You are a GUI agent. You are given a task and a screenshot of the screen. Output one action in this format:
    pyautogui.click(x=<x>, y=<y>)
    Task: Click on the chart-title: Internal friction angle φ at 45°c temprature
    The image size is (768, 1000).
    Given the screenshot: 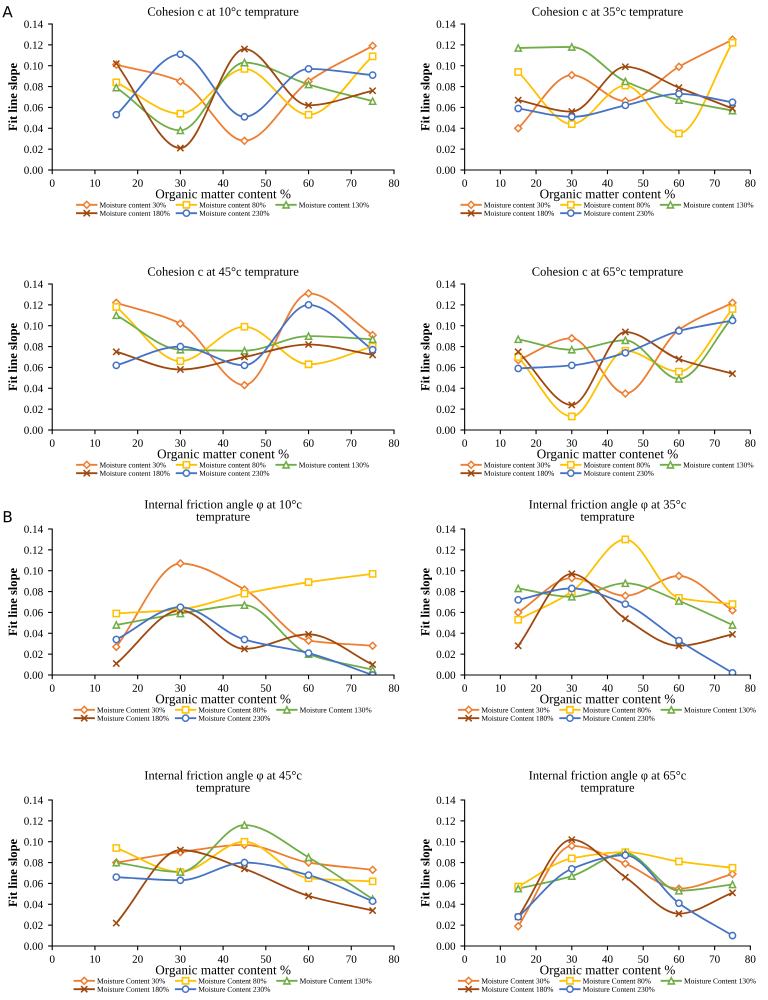 What is the action you would take?
    pyautogui.click(x=223, y=782)
    